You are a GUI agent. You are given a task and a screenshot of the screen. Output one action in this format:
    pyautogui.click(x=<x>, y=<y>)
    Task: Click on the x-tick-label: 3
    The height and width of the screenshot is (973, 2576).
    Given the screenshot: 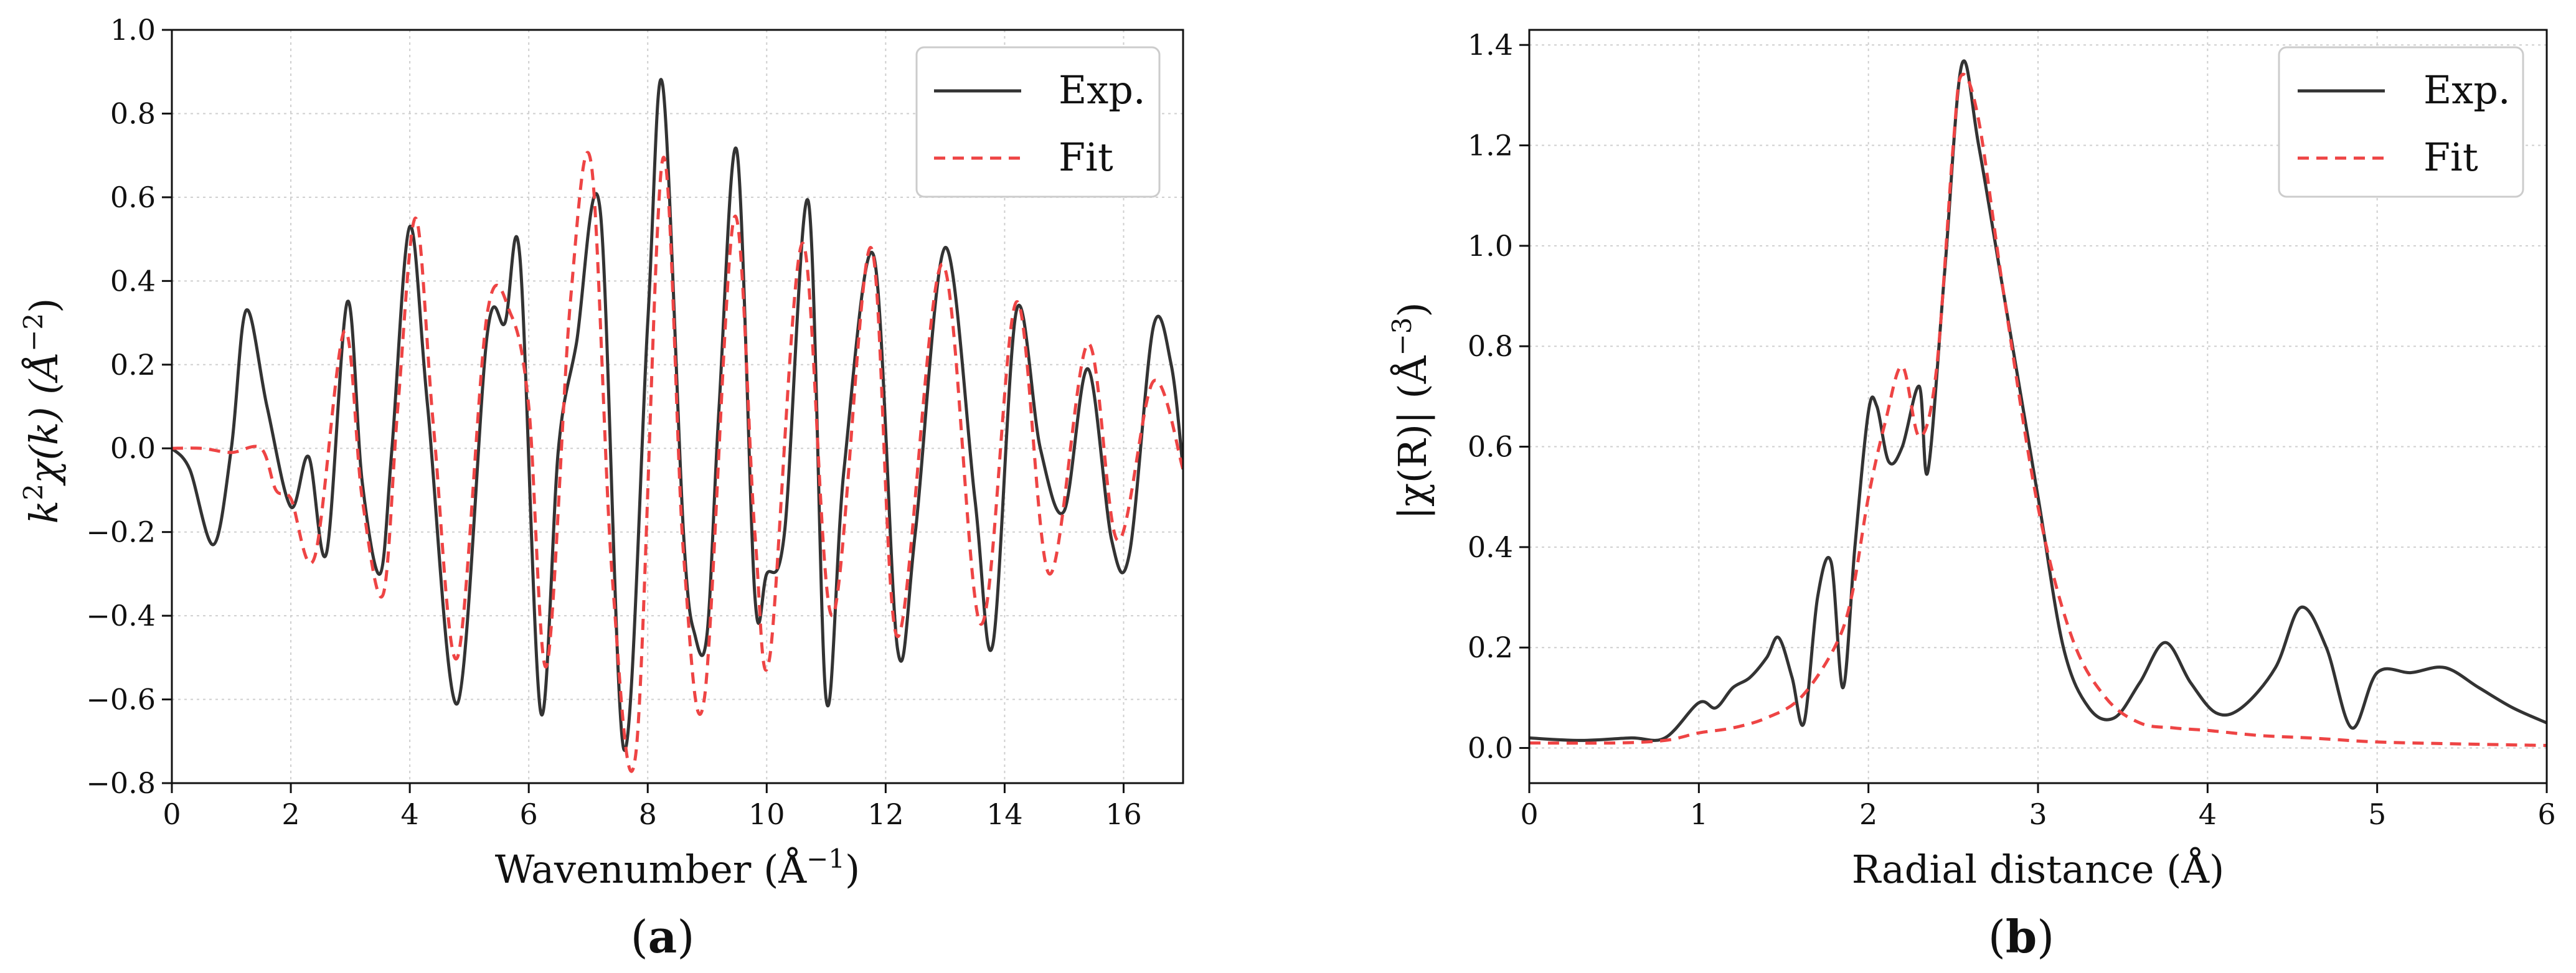 What is the action you would take?
    pyautogui.click(x=2038, y=814)
    